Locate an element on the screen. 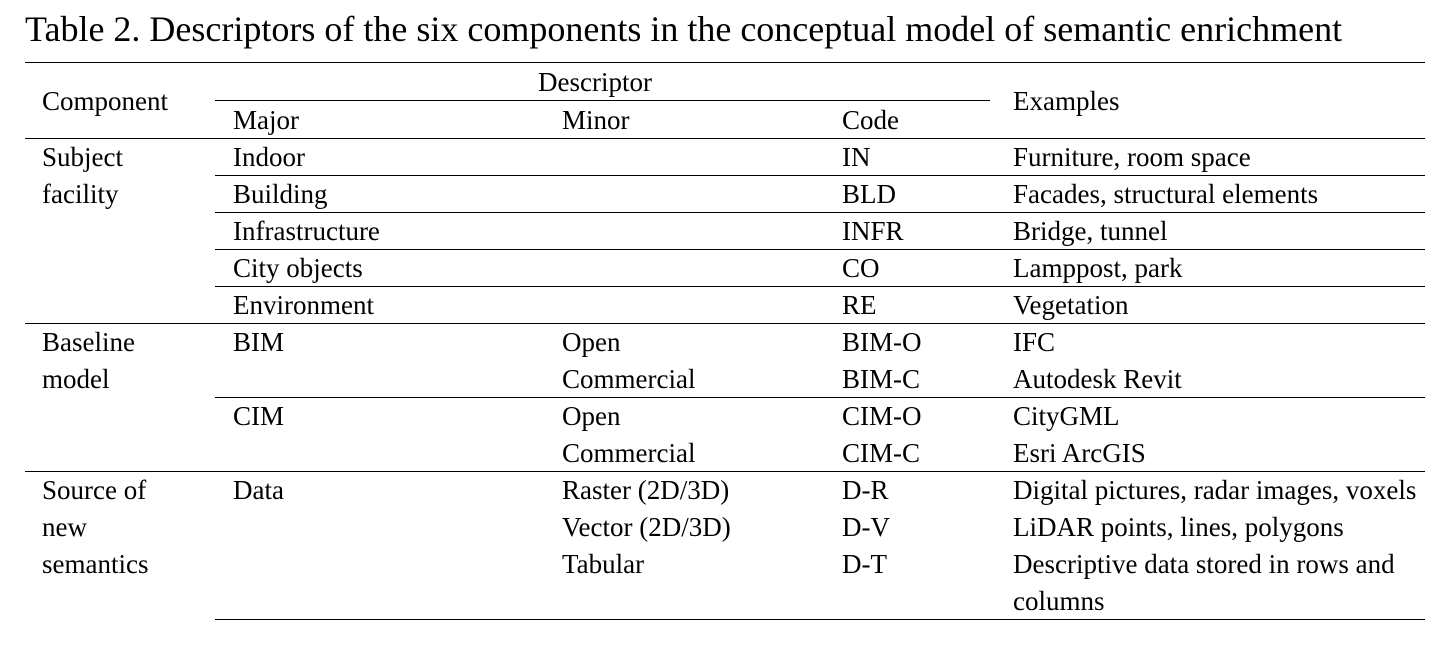 Image resolution: width=1450 pixels, height=665 pixels. table-cell: RE is located at coordinates (859, 305).